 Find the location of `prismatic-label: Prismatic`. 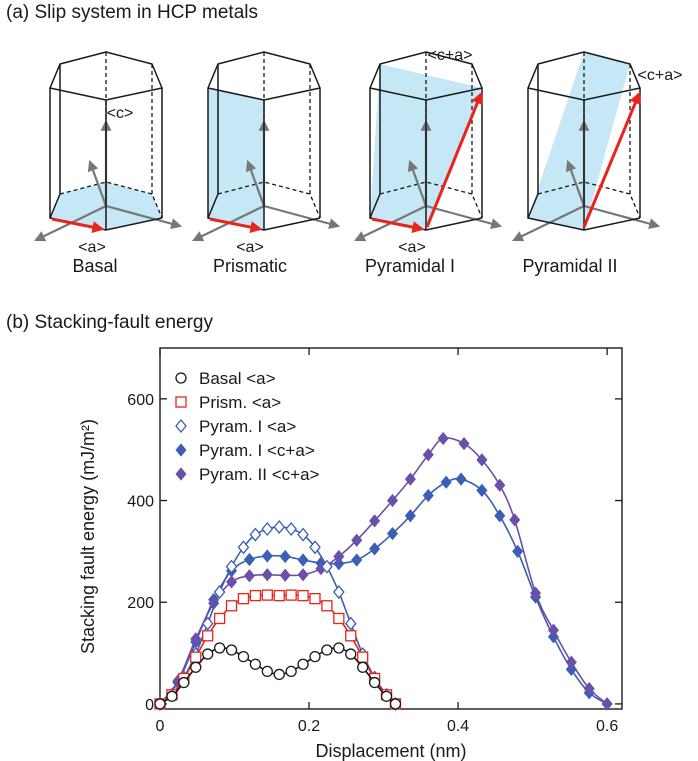

prismatic-label: Prismatic is located at coordinates (249, 266).